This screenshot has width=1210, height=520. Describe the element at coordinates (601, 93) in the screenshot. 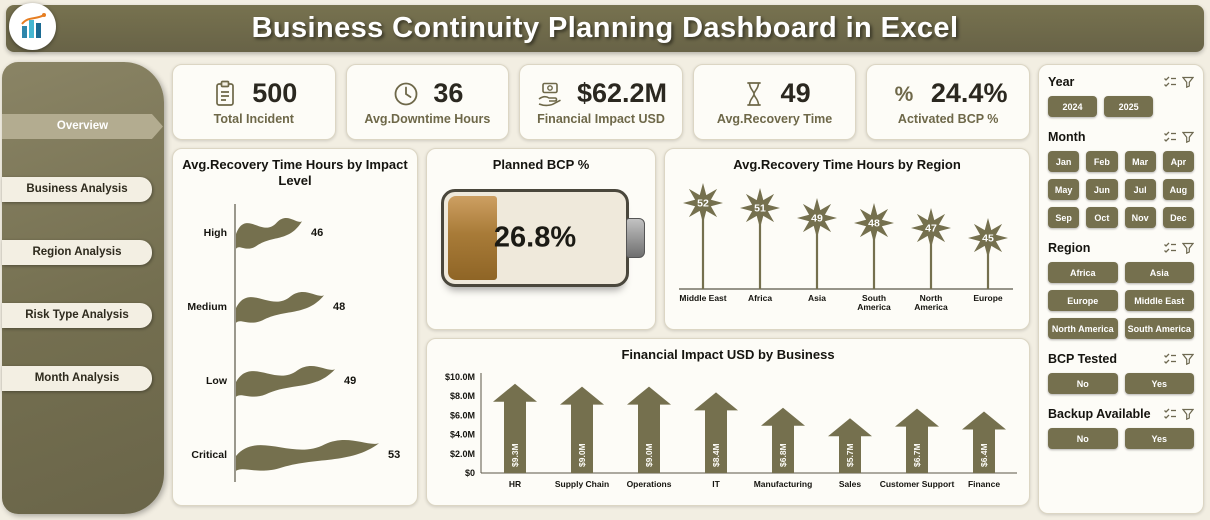

I see `kpi-top: $62.2M` at that location.